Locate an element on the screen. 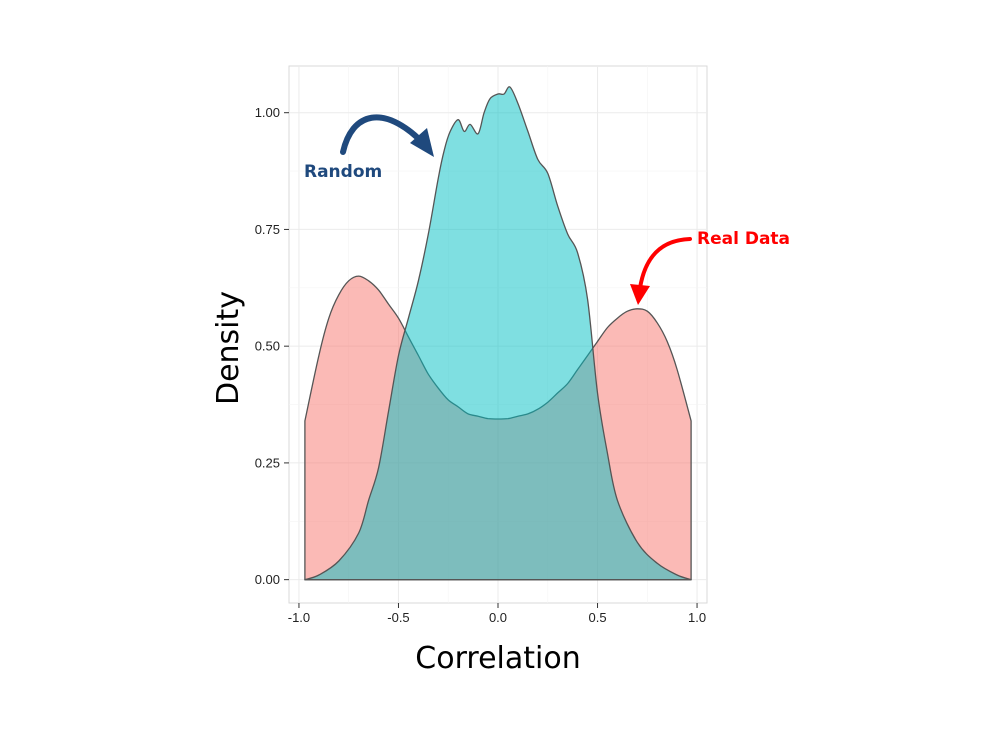 This screenshot has height=750, width=1000. x-tick-label: -0.5 is located at coordinates (398, 617).